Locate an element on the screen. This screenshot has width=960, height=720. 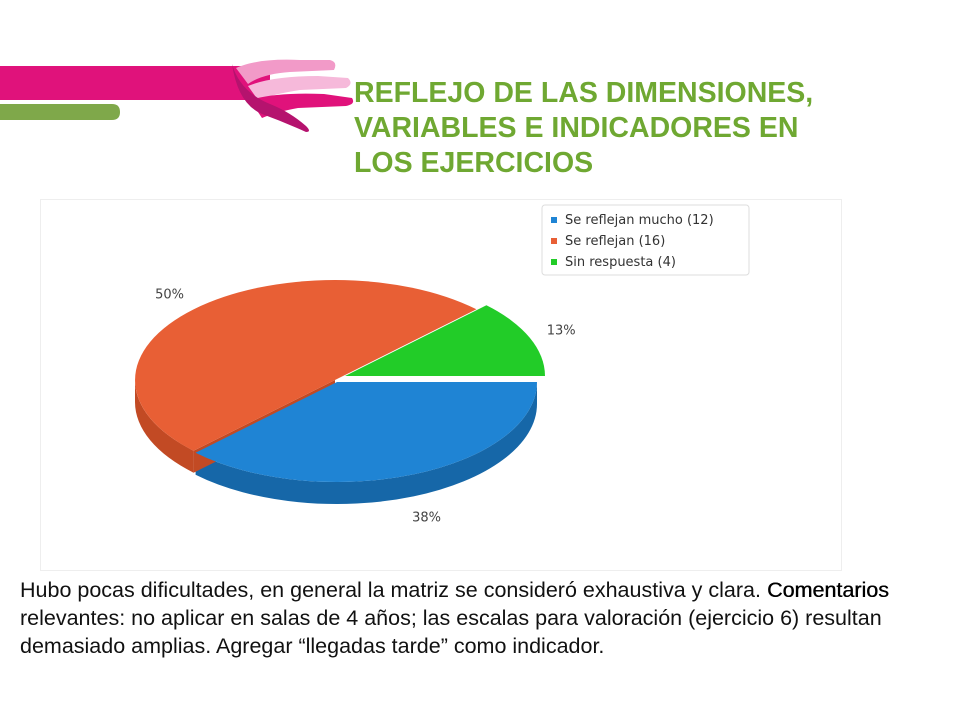
pie-labels: 38% 50% 13% is located at coordinates (365, 407).